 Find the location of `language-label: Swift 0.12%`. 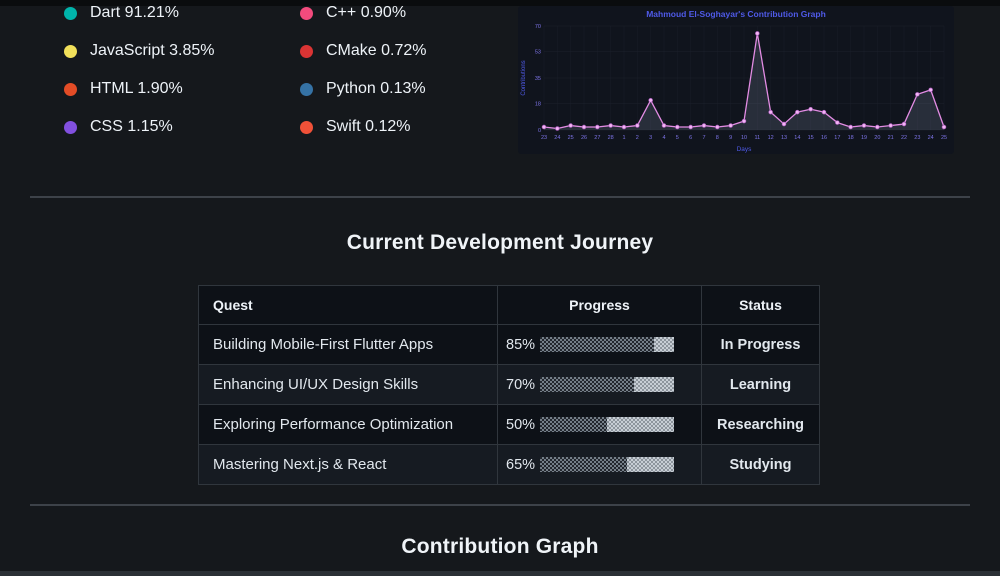

language-label: Swift 0.12% is located at coordinates (368, 126).